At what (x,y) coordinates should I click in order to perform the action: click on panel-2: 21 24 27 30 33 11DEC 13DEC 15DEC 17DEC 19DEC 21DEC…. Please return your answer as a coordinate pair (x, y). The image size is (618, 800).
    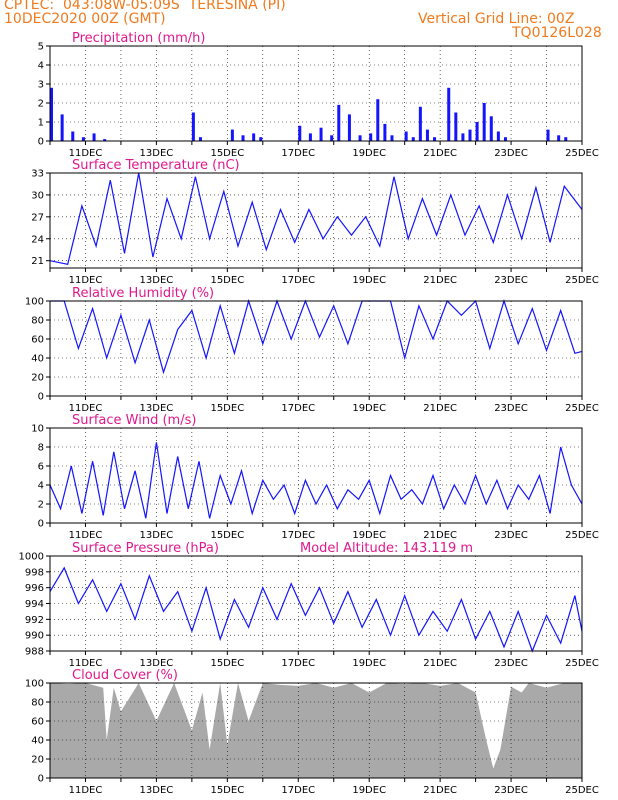
    Looking at the image, I should click on (315, 222).